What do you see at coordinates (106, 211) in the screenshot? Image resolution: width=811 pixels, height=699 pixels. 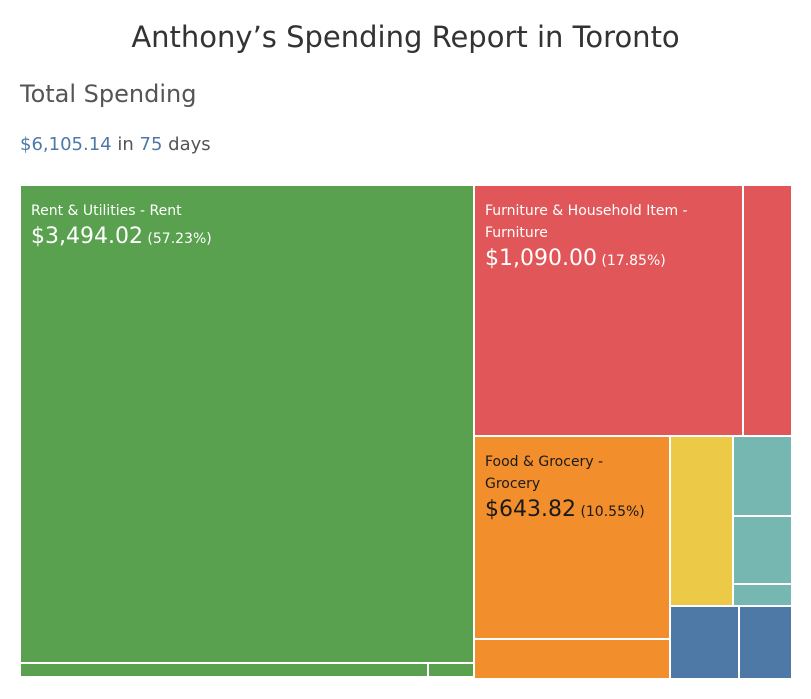 I see `tile-rent-category: Rent & Utilities - Rent` at bounding box center [106, 211].